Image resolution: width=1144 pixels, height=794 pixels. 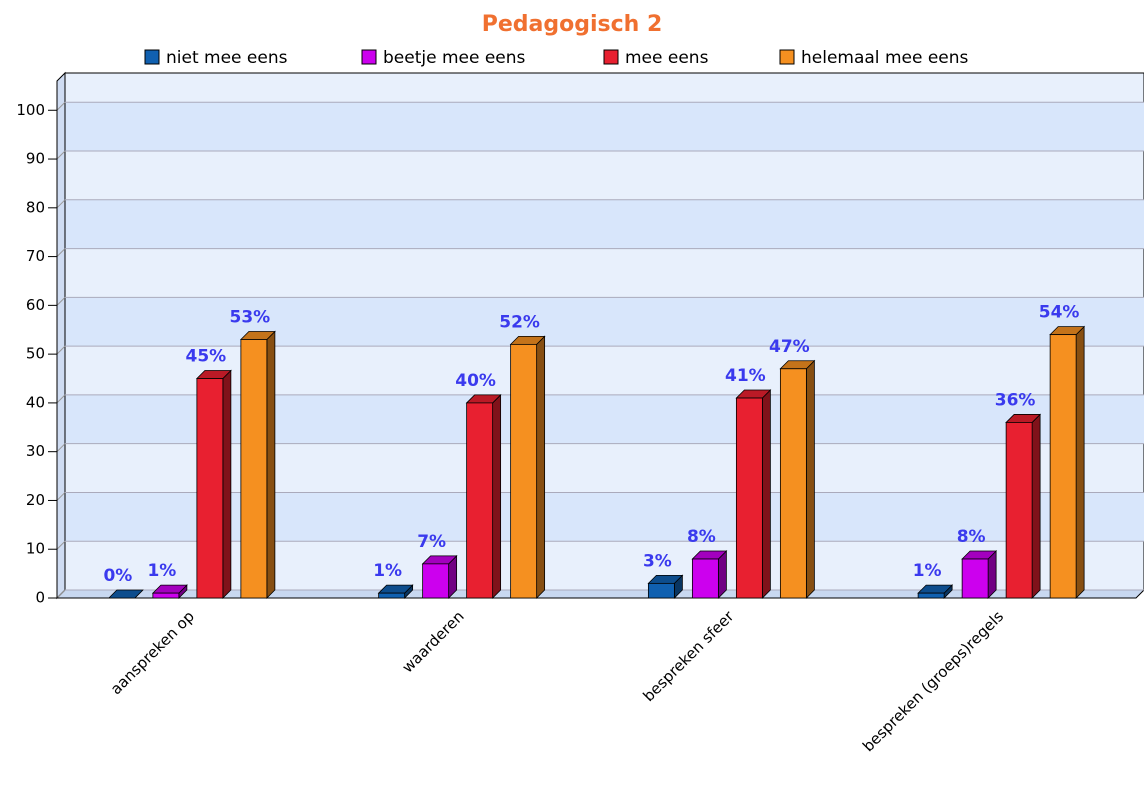 I want to click on value-label: 52%, so click(x=519, y=322).